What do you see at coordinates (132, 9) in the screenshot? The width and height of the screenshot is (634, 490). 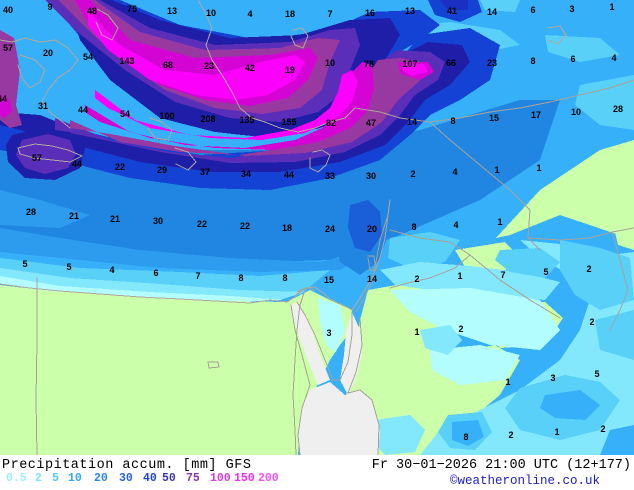 I see `svg-text: 75` at bounding box center [132, 9].